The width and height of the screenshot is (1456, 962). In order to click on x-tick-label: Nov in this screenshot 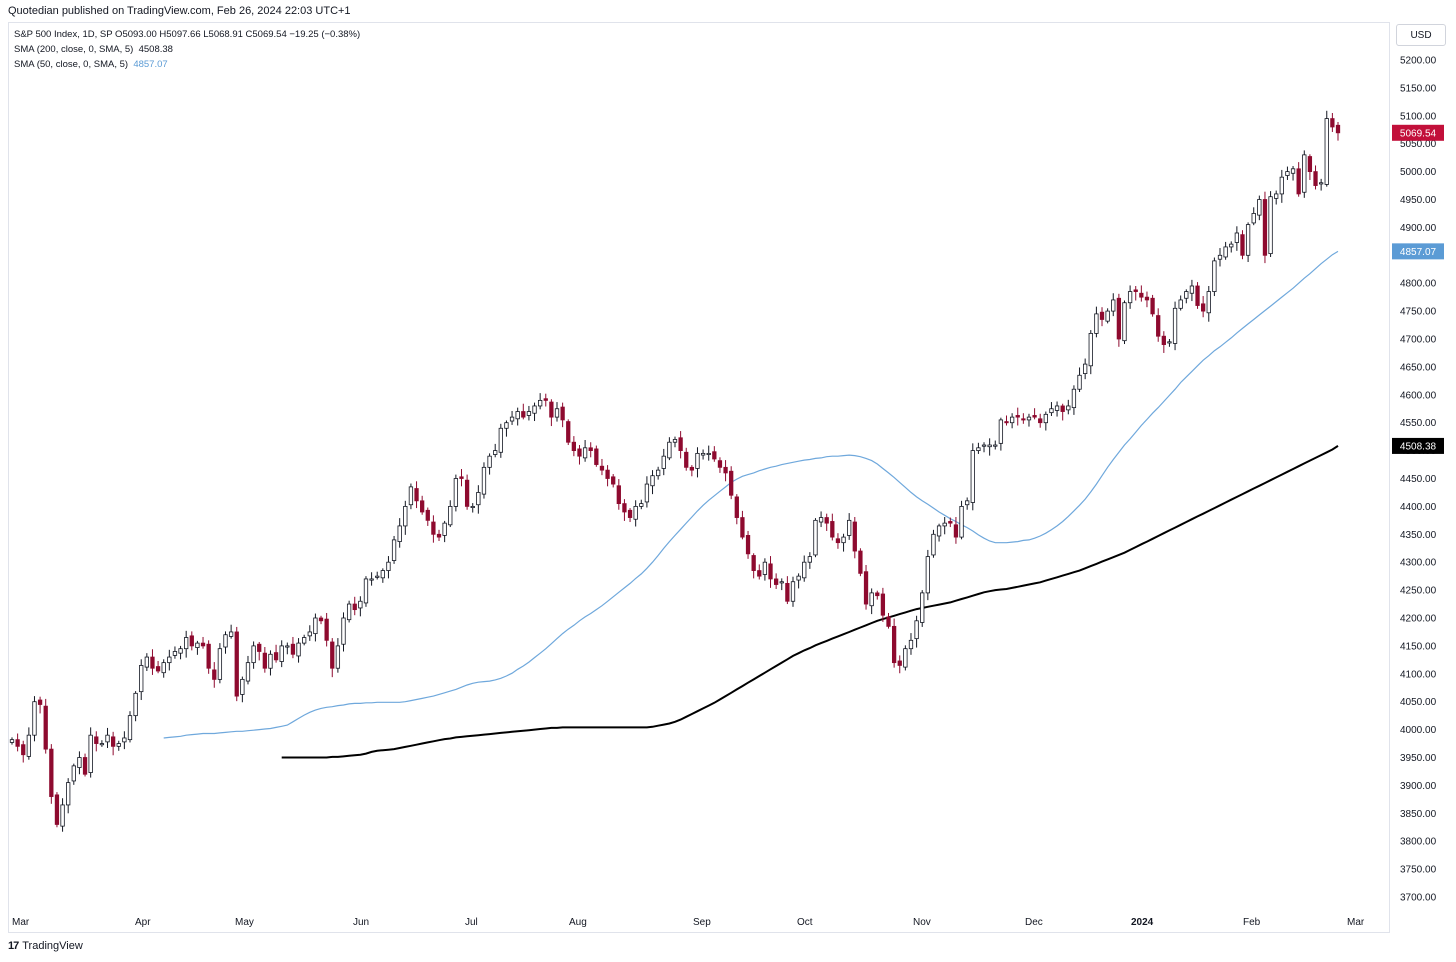, I will do `click(922, 922)`.